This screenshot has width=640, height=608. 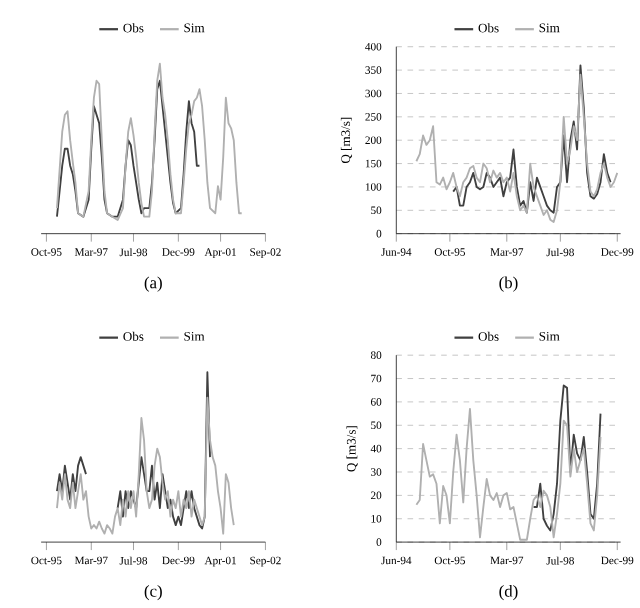 What do you see at coordinates (153, 284) in the screenshot?
I see `text: (a)` at bounding box center [153, 284].